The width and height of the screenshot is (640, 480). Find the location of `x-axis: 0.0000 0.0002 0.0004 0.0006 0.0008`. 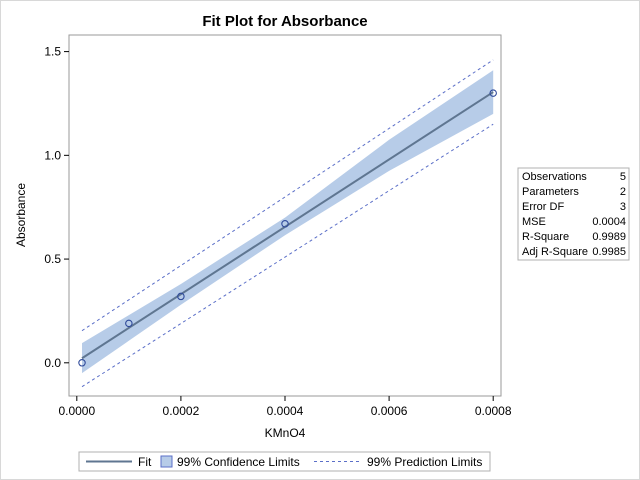

x-axis: 0.0000 0.0002 0.0004 0.0006 0.0008 is located at coordinates (285, 407).